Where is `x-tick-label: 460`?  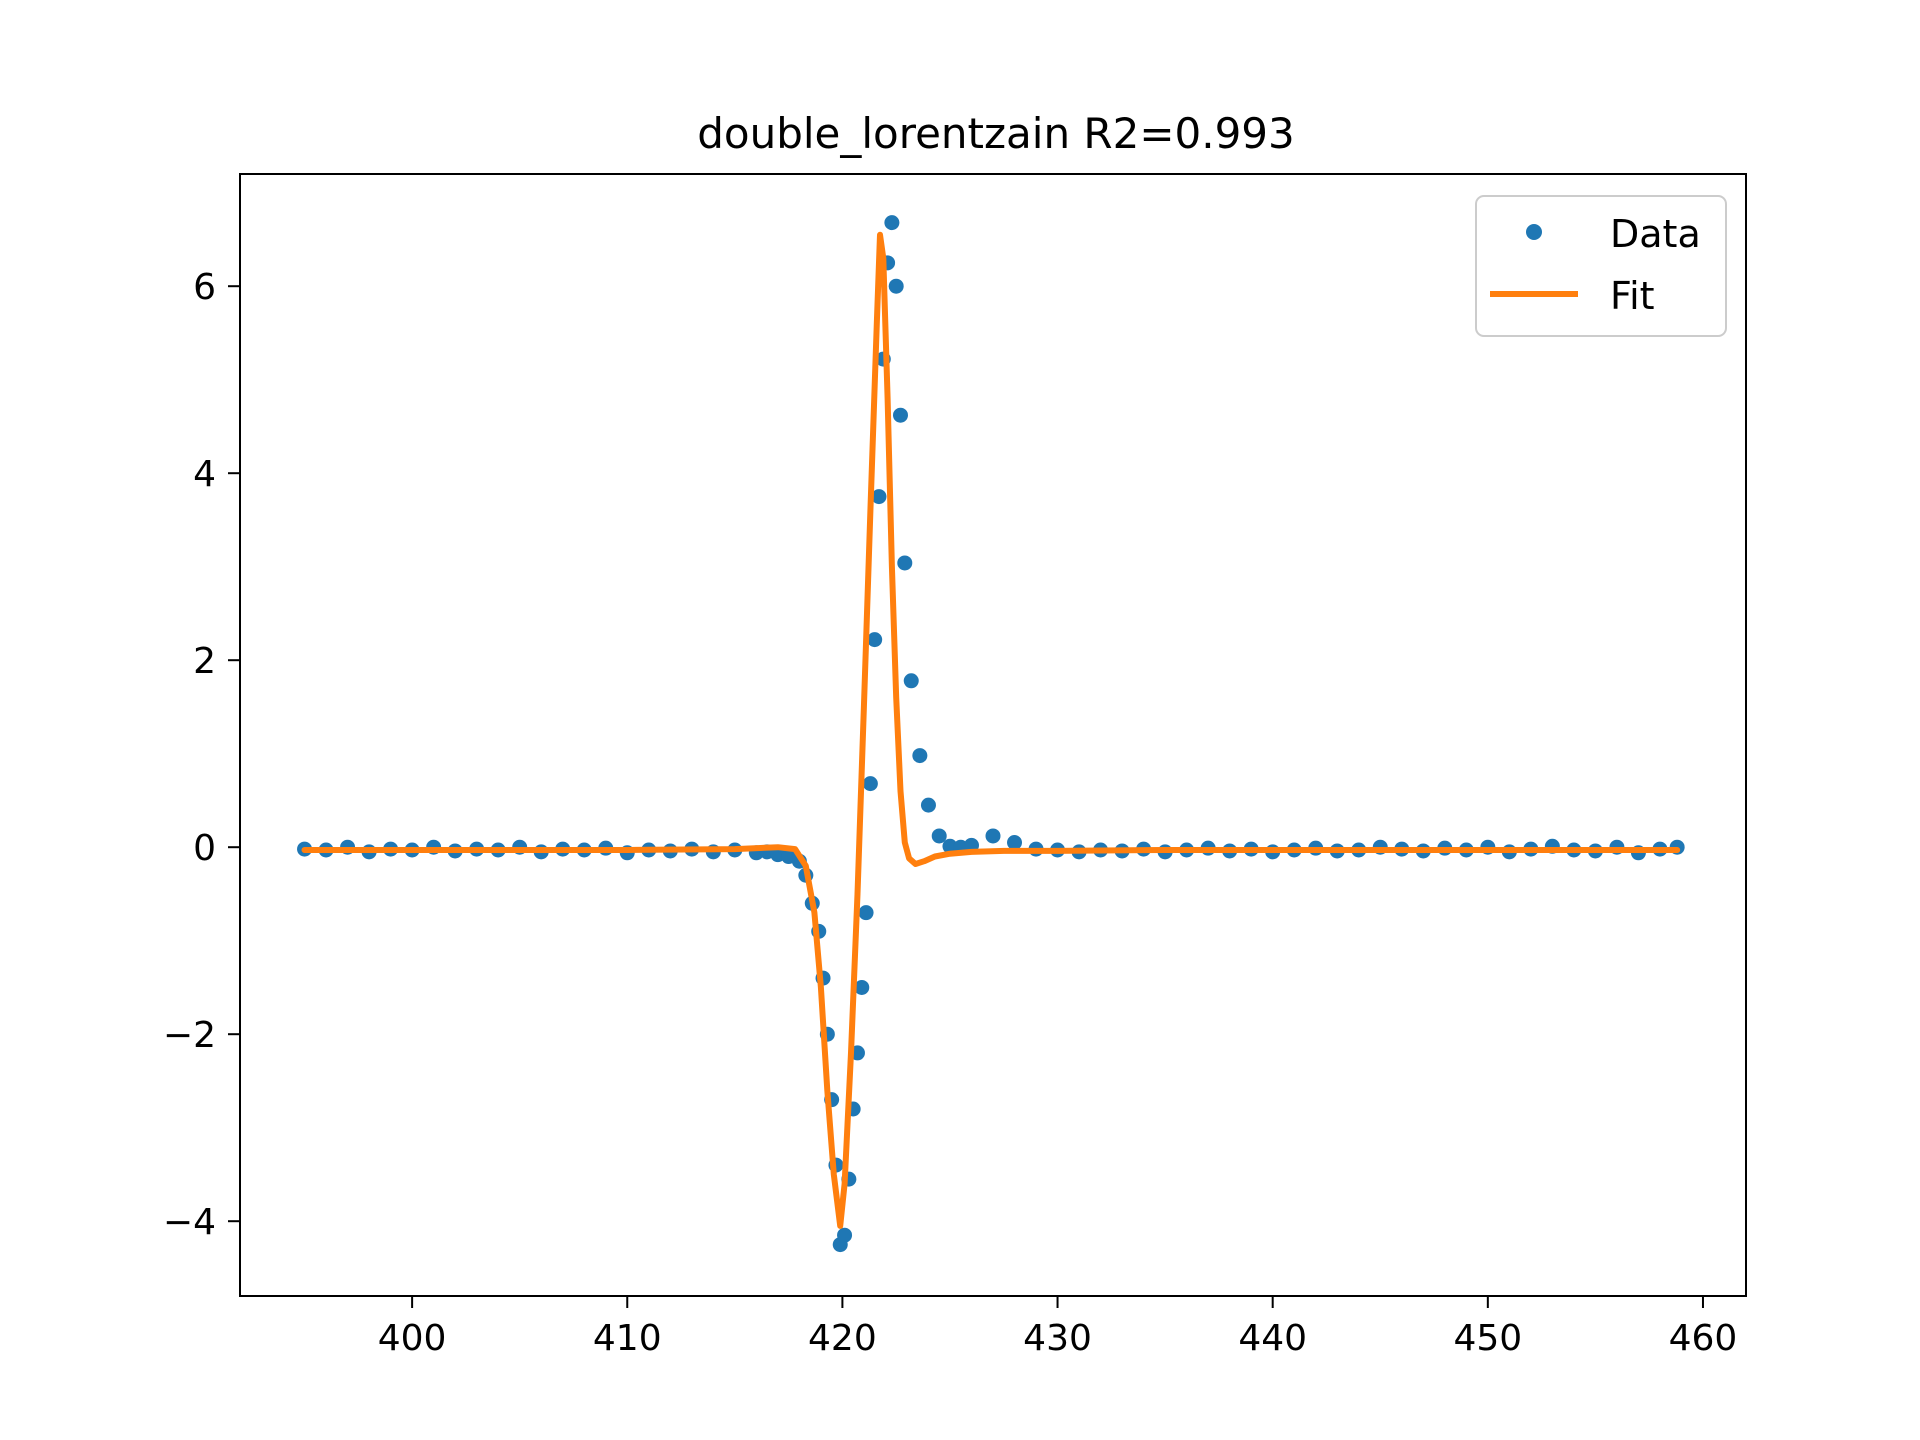
x-tick-label: 460 is located at coordinates (1703, 1338).